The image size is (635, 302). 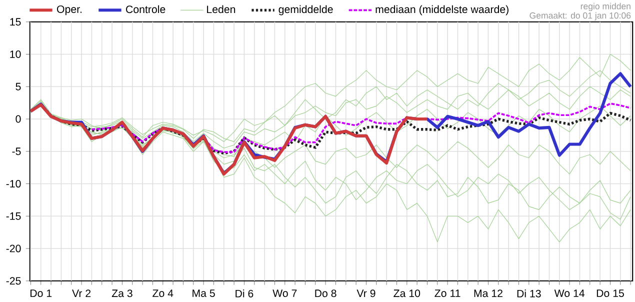 What do you see at coordinates (15, 54) in the screenshot?
I see `y-tick-label: 10` at bounding box center [15, 54].